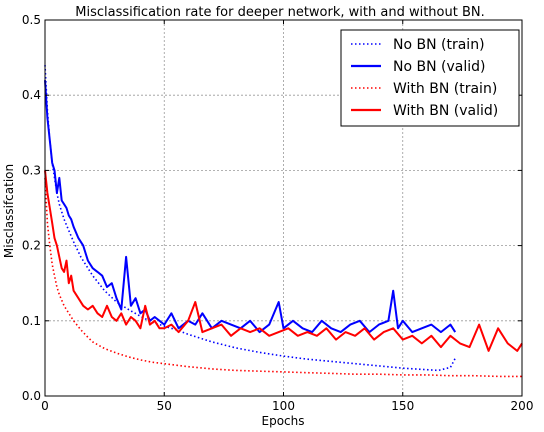  What do you see at coordinates (402, 406) in the screenshot?
I see `x-tick-label: 150` at bounding box center [402, 406].